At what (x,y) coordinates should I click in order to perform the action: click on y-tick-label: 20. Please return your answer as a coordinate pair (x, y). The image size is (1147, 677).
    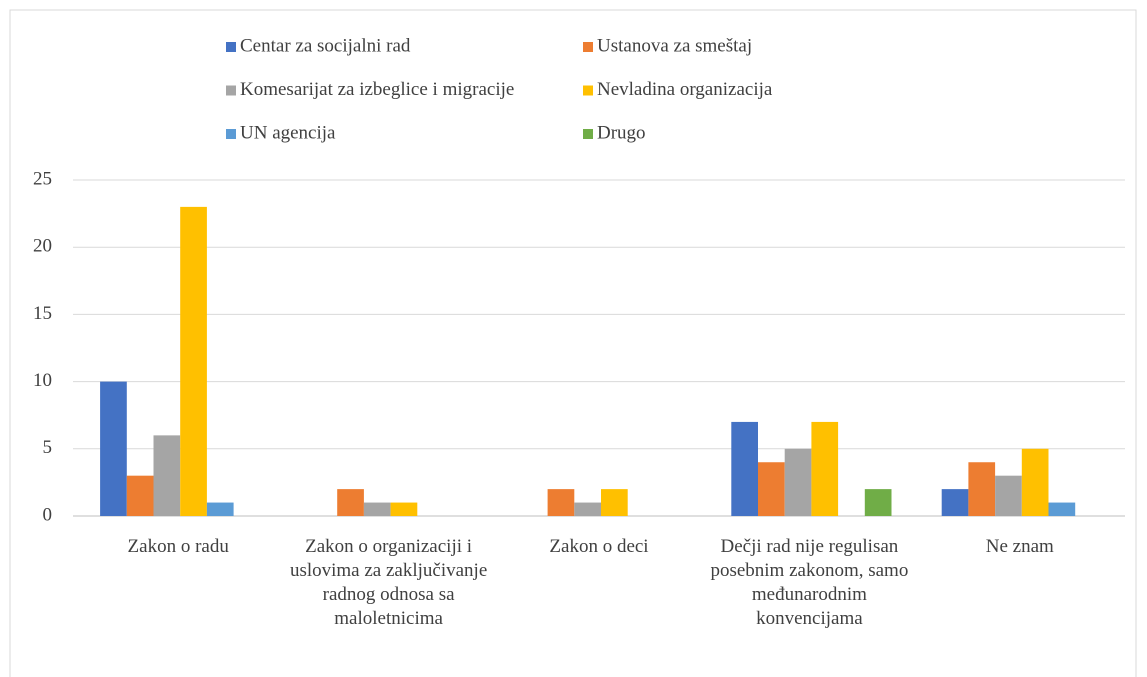
    Looking at the image, I should click on (42, 246).